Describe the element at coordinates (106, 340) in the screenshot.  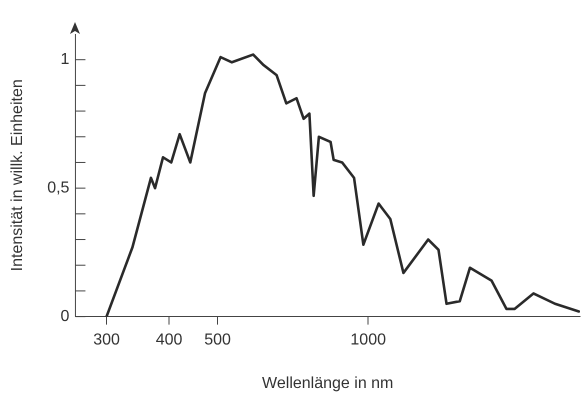
I see `x-tick-label: 300` at that location.